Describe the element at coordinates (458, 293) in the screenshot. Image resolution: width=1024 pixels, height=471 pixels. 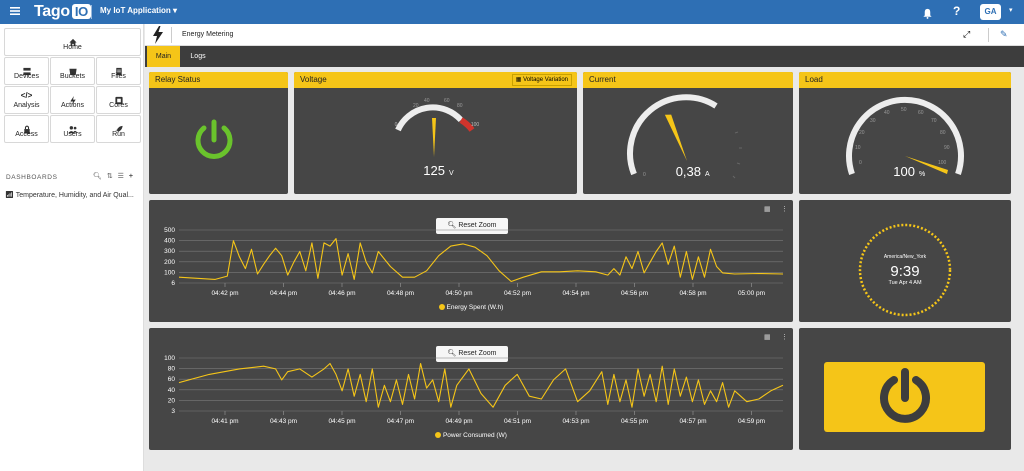
I see `x-tick-label: 04:50 pm` at that location.